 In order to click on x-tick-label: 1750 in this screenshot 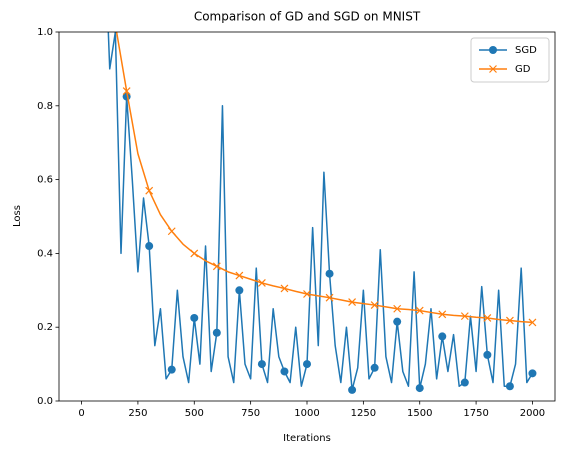, I will do `click(475, 413)`.